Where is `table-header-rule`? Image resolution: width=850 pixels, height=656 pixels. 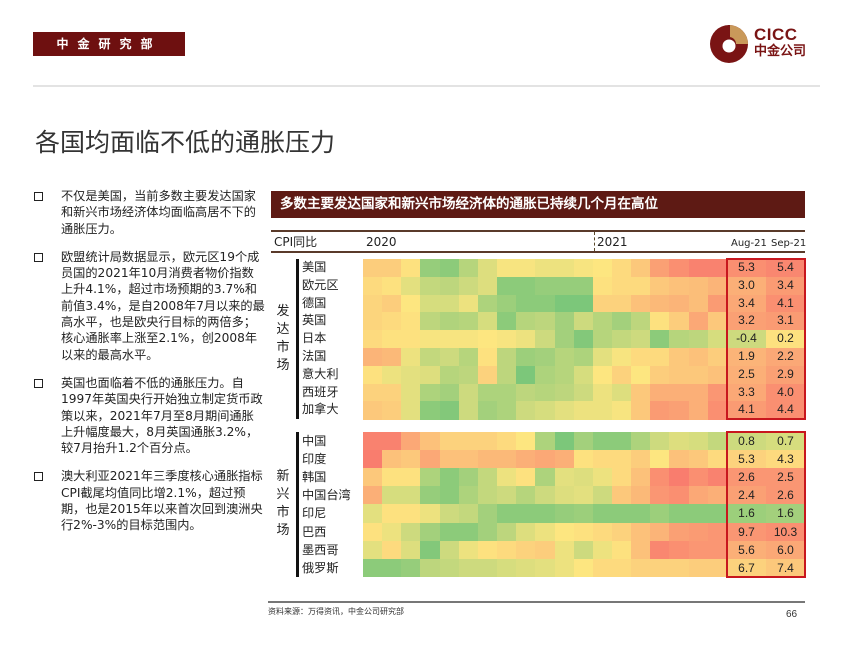 table-header-rule is located at coordinates (538, 252).